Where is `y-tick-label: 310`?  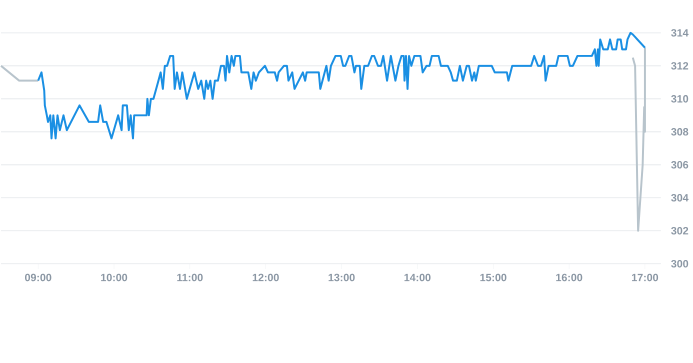
y-tick-label: 310 is located at coordinates (679, 98).